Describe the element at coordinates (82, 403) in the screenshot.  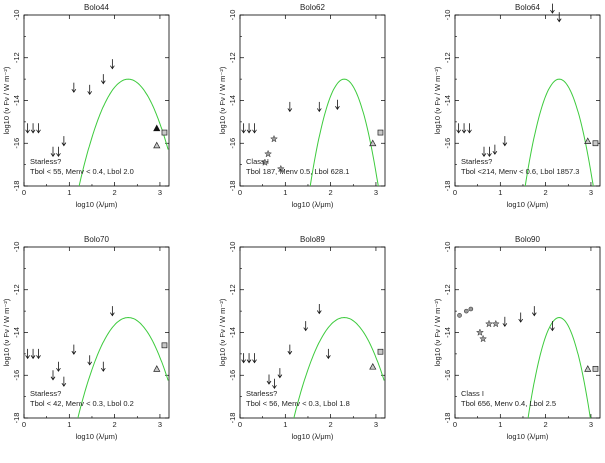
I see `parameters-label: Tbol < 42, Menv < 0.3, Lbol 0.2` at that location.